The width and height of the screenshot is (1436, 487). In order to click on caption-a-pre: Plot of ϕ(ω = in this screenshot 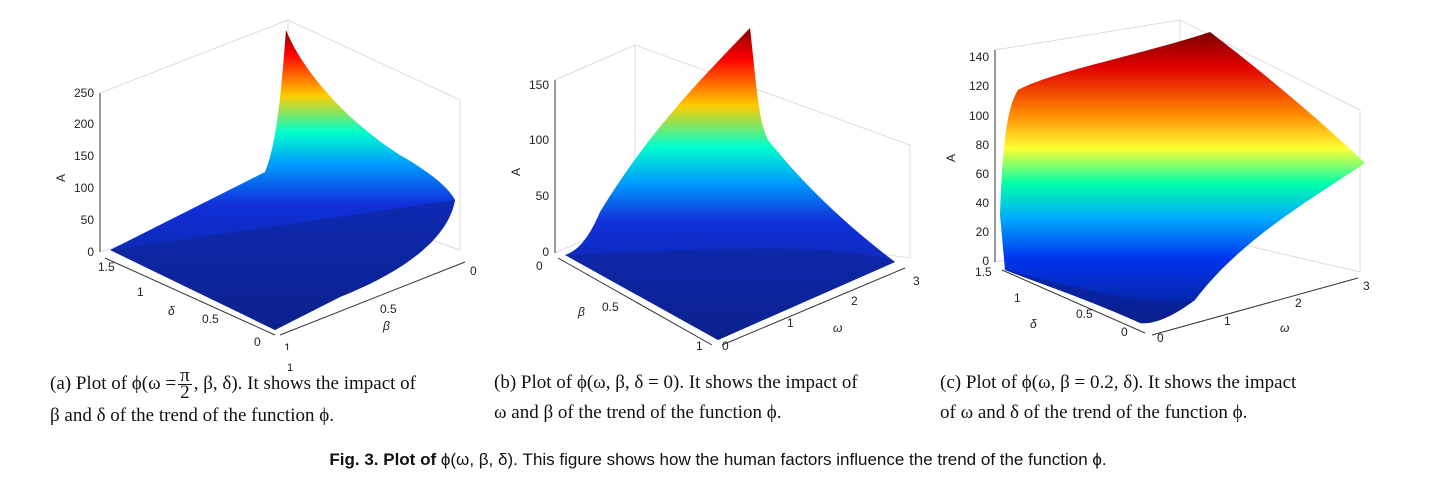, I will do `click(126, 383)`.